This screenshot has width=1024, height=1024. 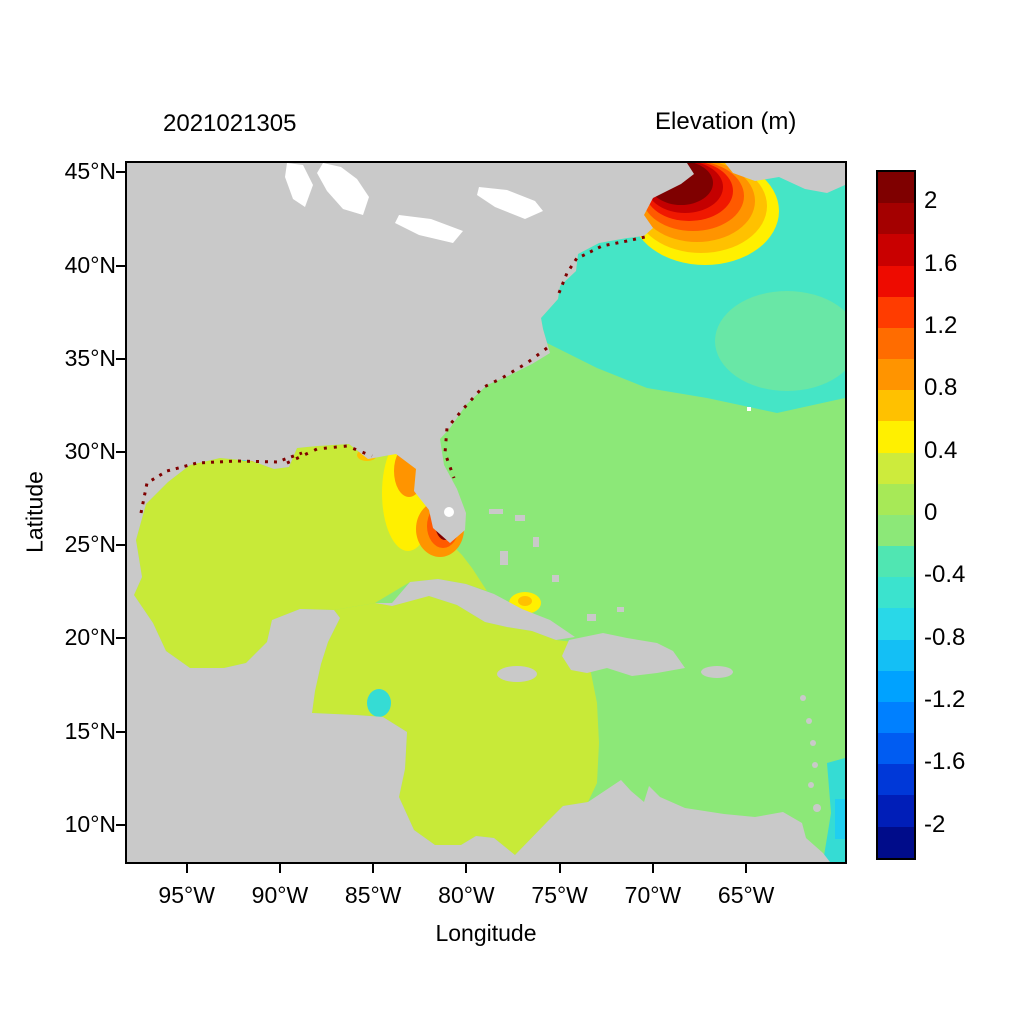 I want to click on y-tick-label: 15°N, so click(x=90, y=730).